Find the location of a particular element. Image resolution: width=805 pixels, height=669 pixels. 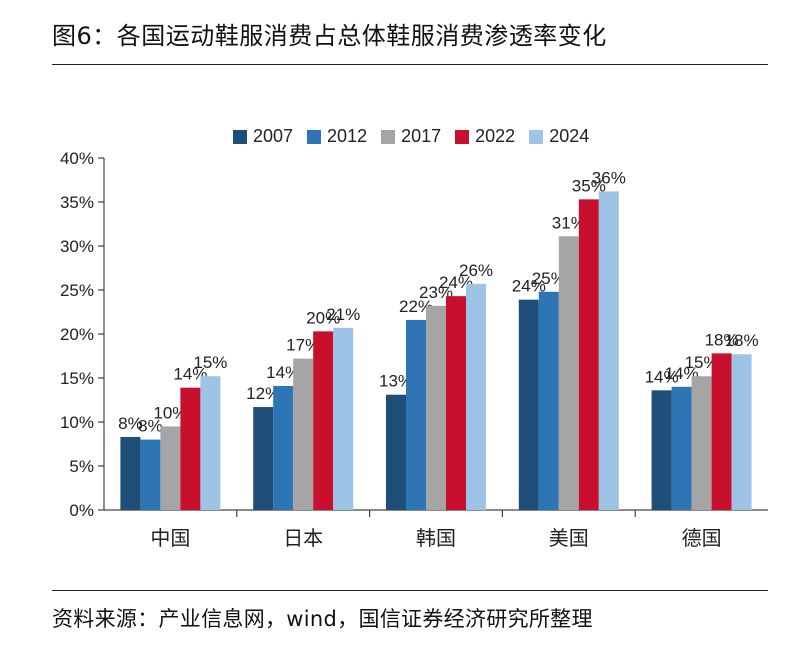

x-tick-label: 美国 is located at coordinates (569, 538).